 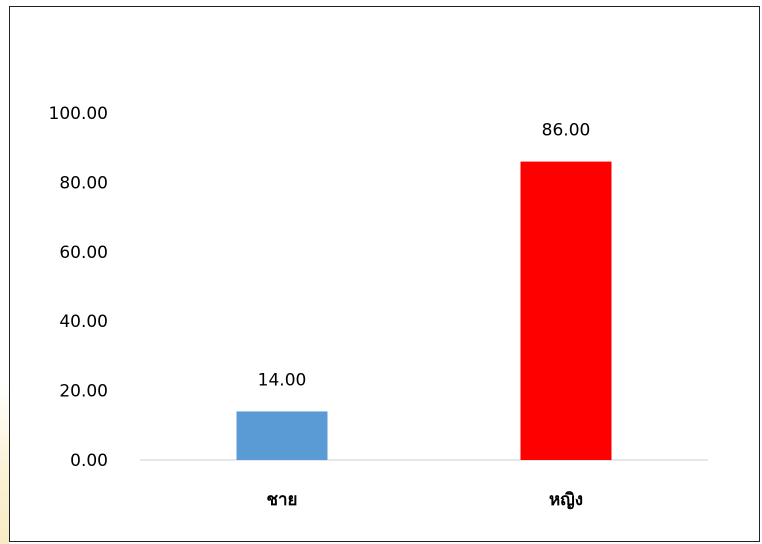 I want to click on category-labels: ชาย หญิง, so click(x=424, y=500).